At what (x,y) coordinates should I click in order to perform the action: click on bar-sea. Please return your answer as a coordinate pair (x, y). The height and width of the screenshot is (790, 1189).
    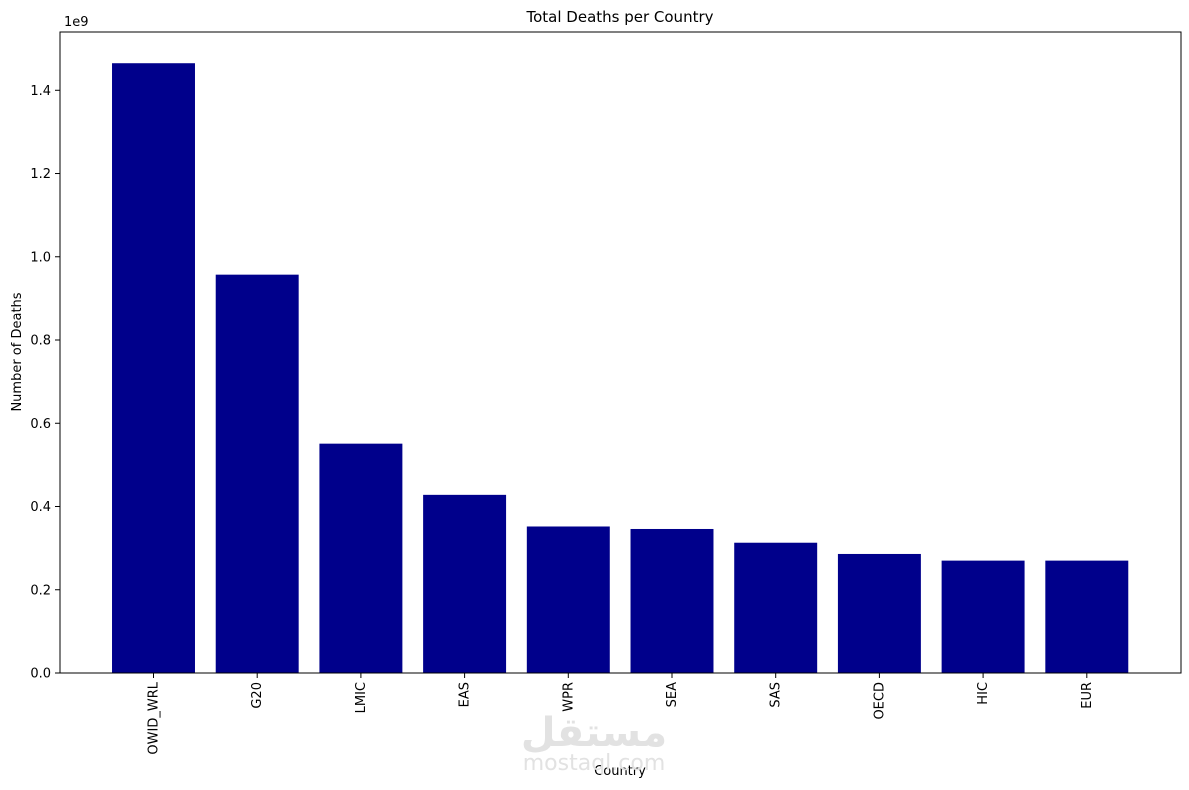
    Looking at the image, I should click on (672, 600).